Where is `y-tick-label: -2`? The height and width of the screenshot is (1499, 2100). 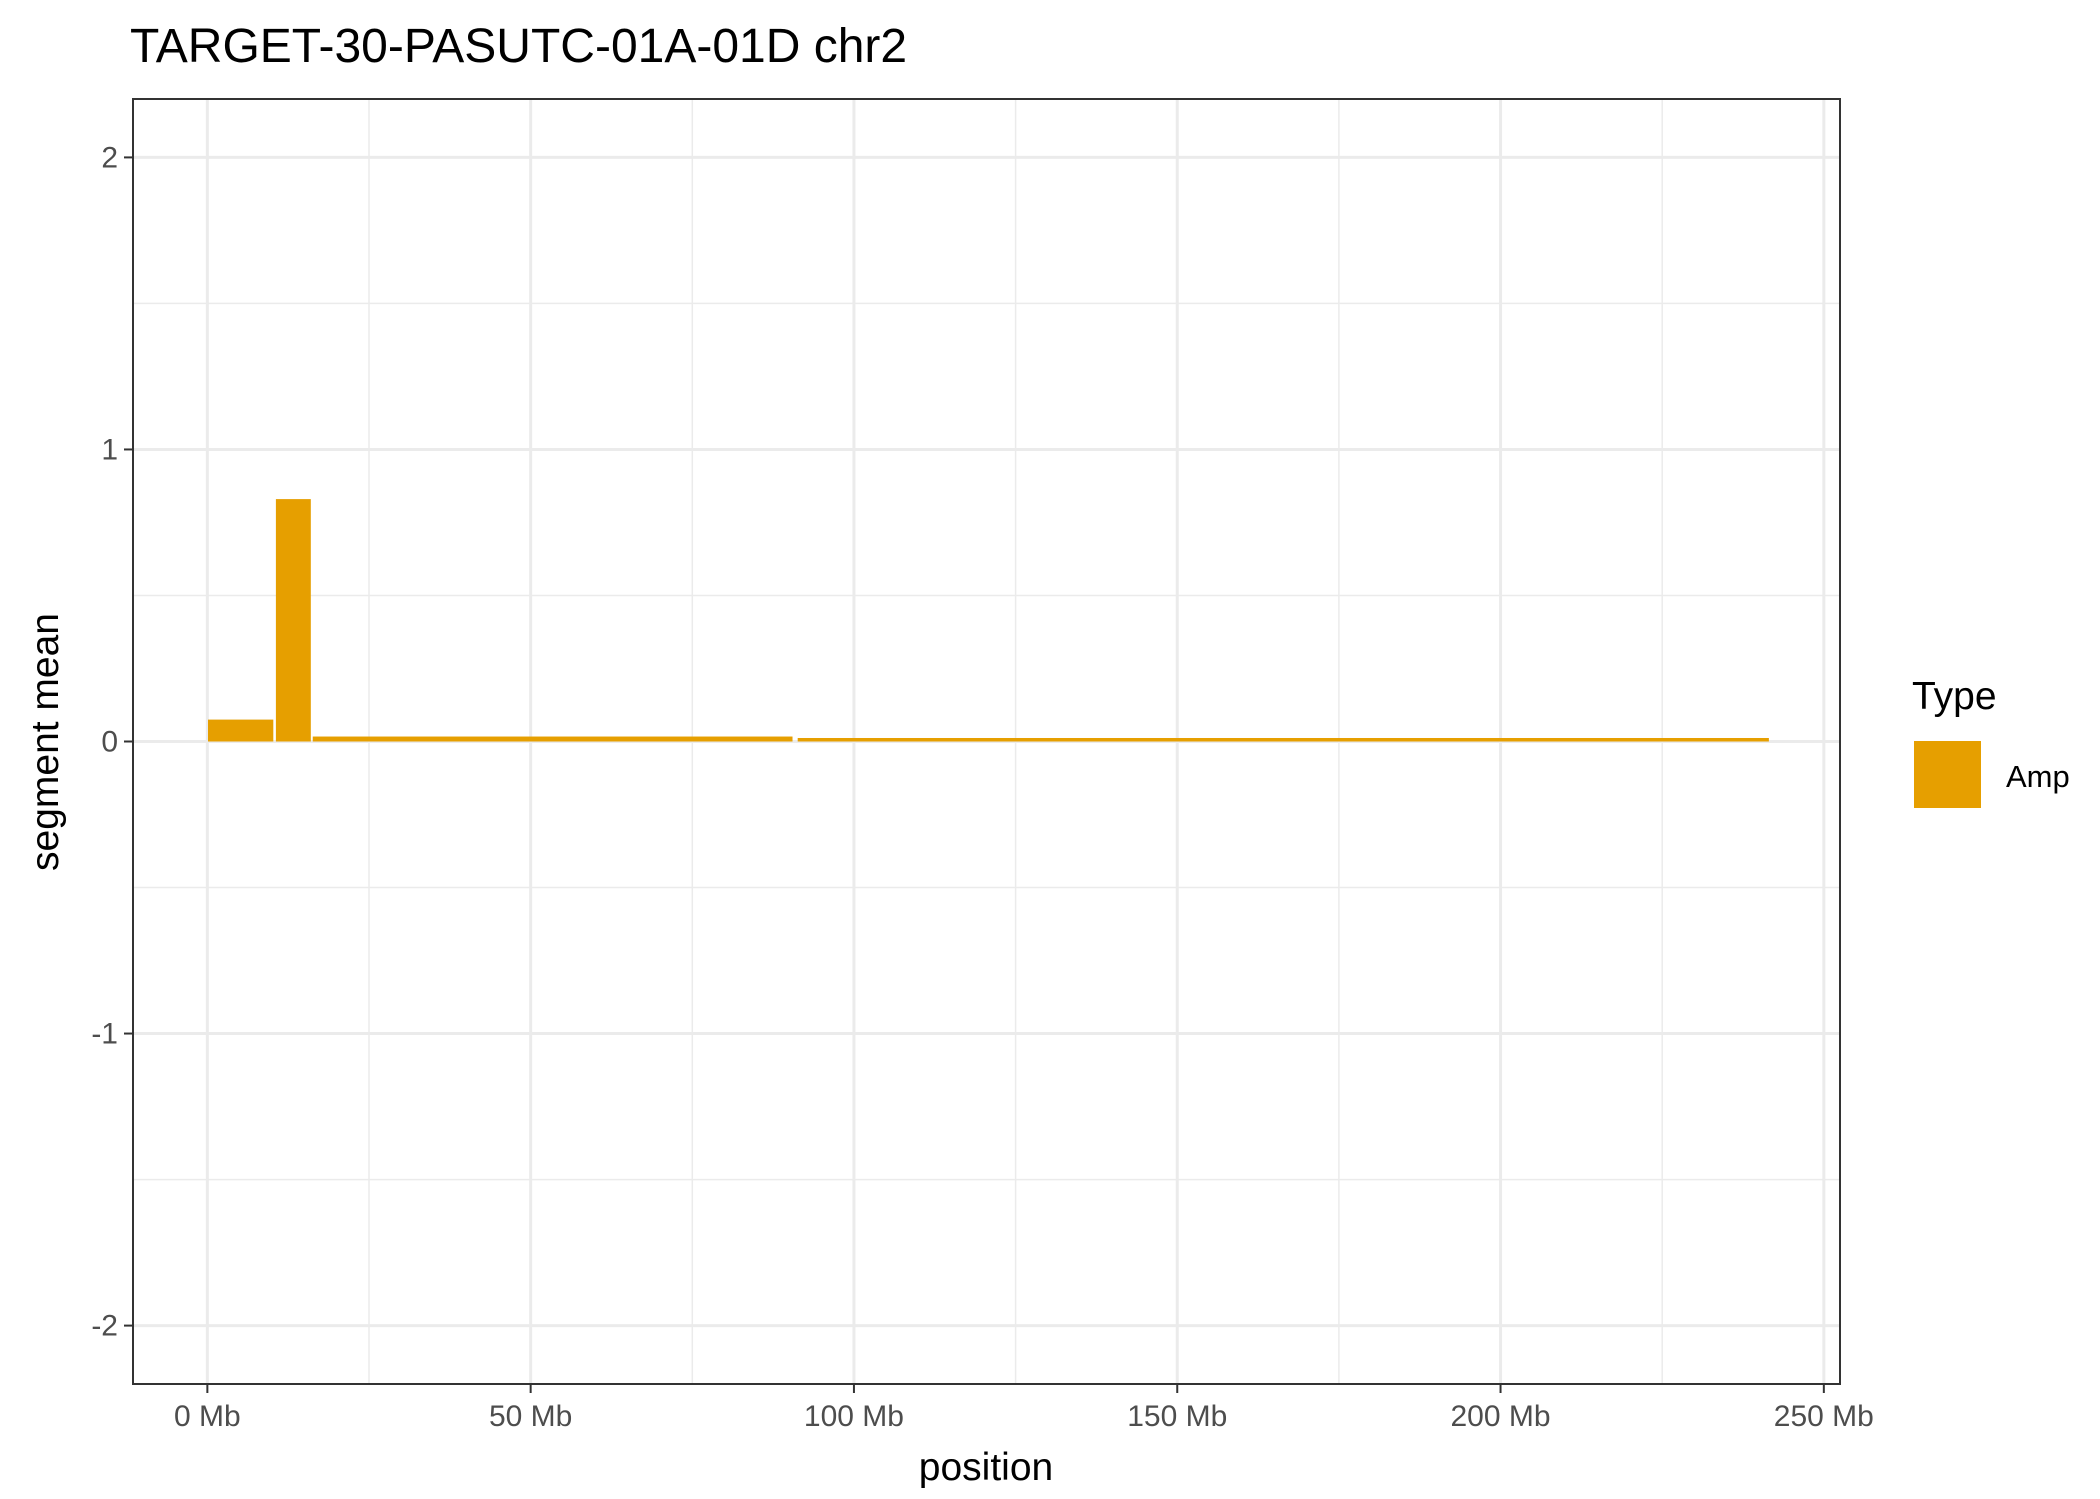
y-tick-label: -2 is located at coordinates (104, 1326).